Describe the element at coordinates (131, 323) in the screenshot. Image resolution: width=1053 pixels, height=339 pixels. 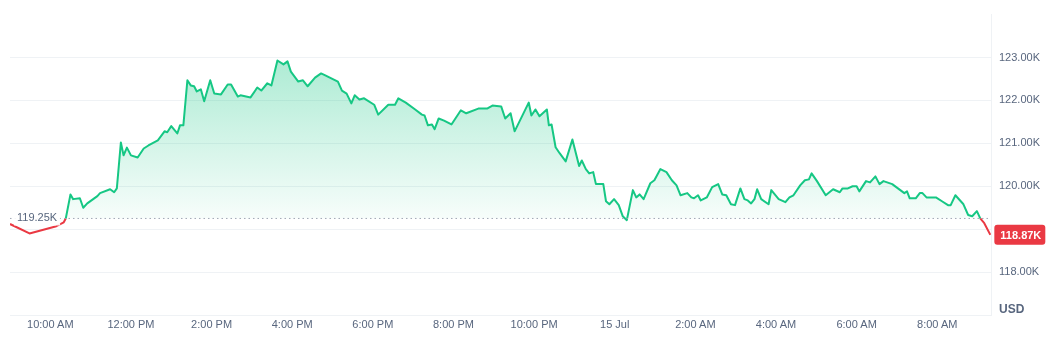
I see `x-tick-label: 12:00 PM` at that location.